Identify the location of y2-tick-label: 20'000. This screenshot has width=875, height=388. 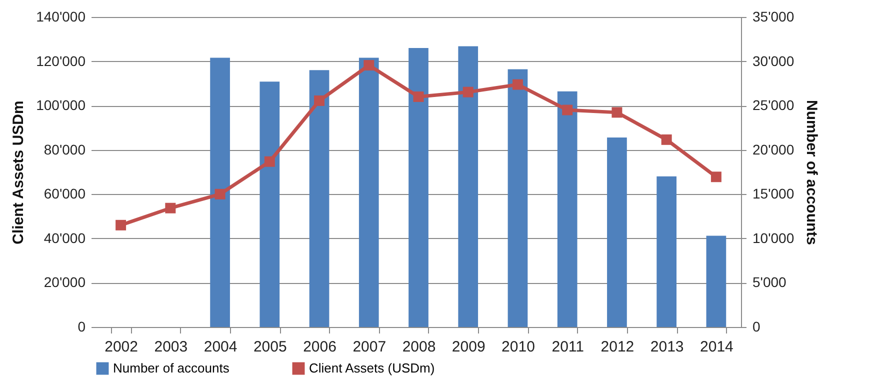
(773, 149).